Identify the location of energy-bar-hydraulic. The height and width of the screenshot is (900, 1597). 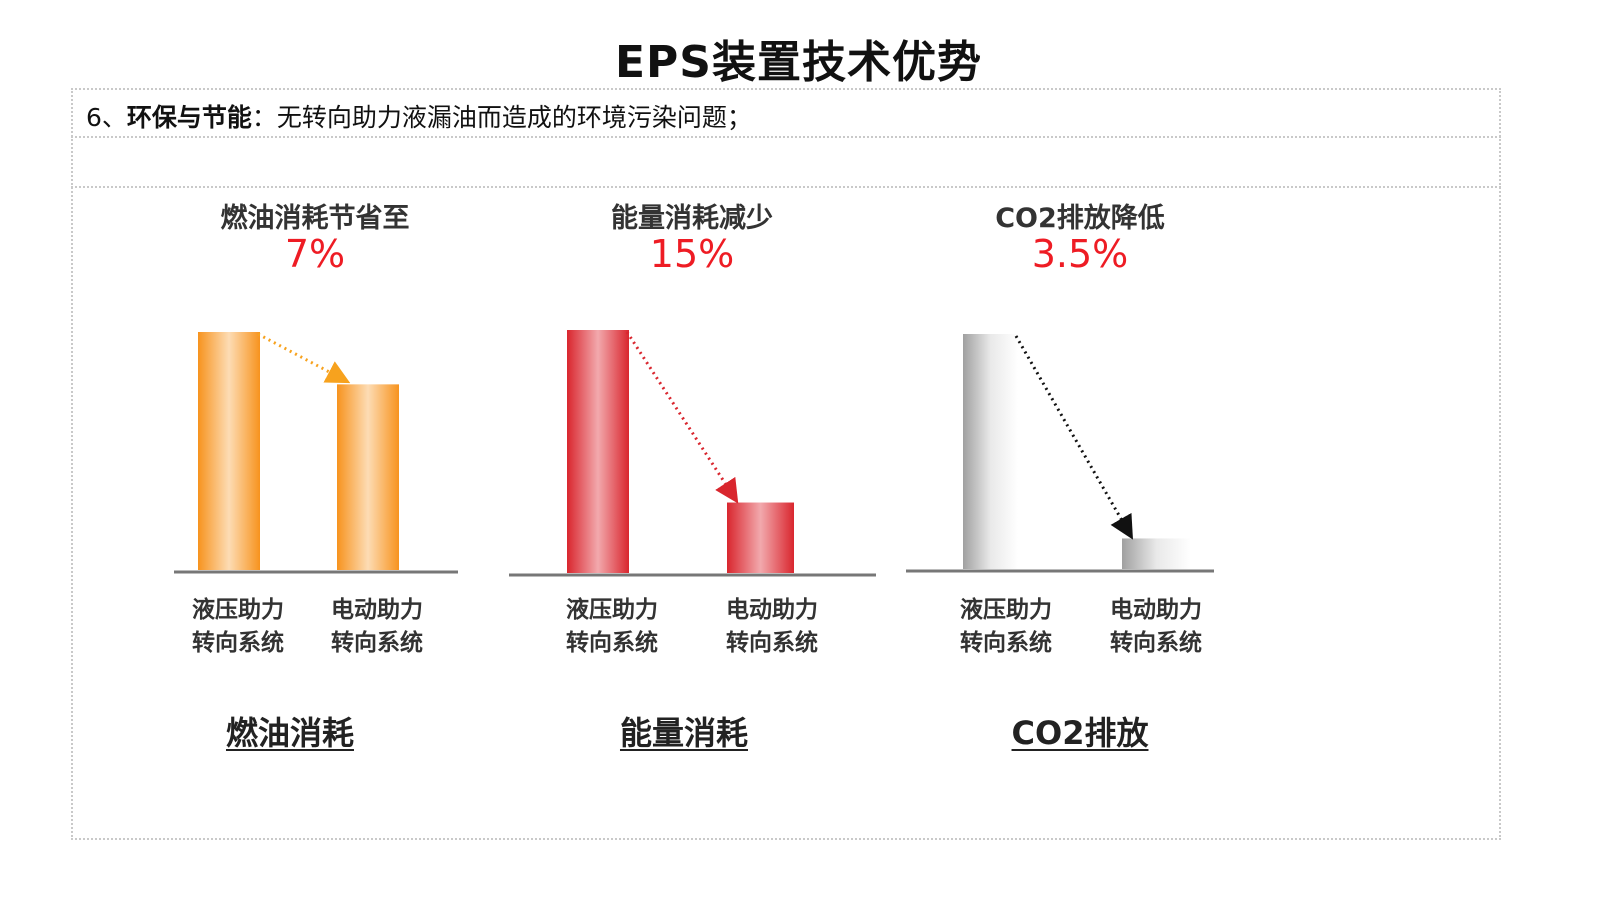
(598, 451).